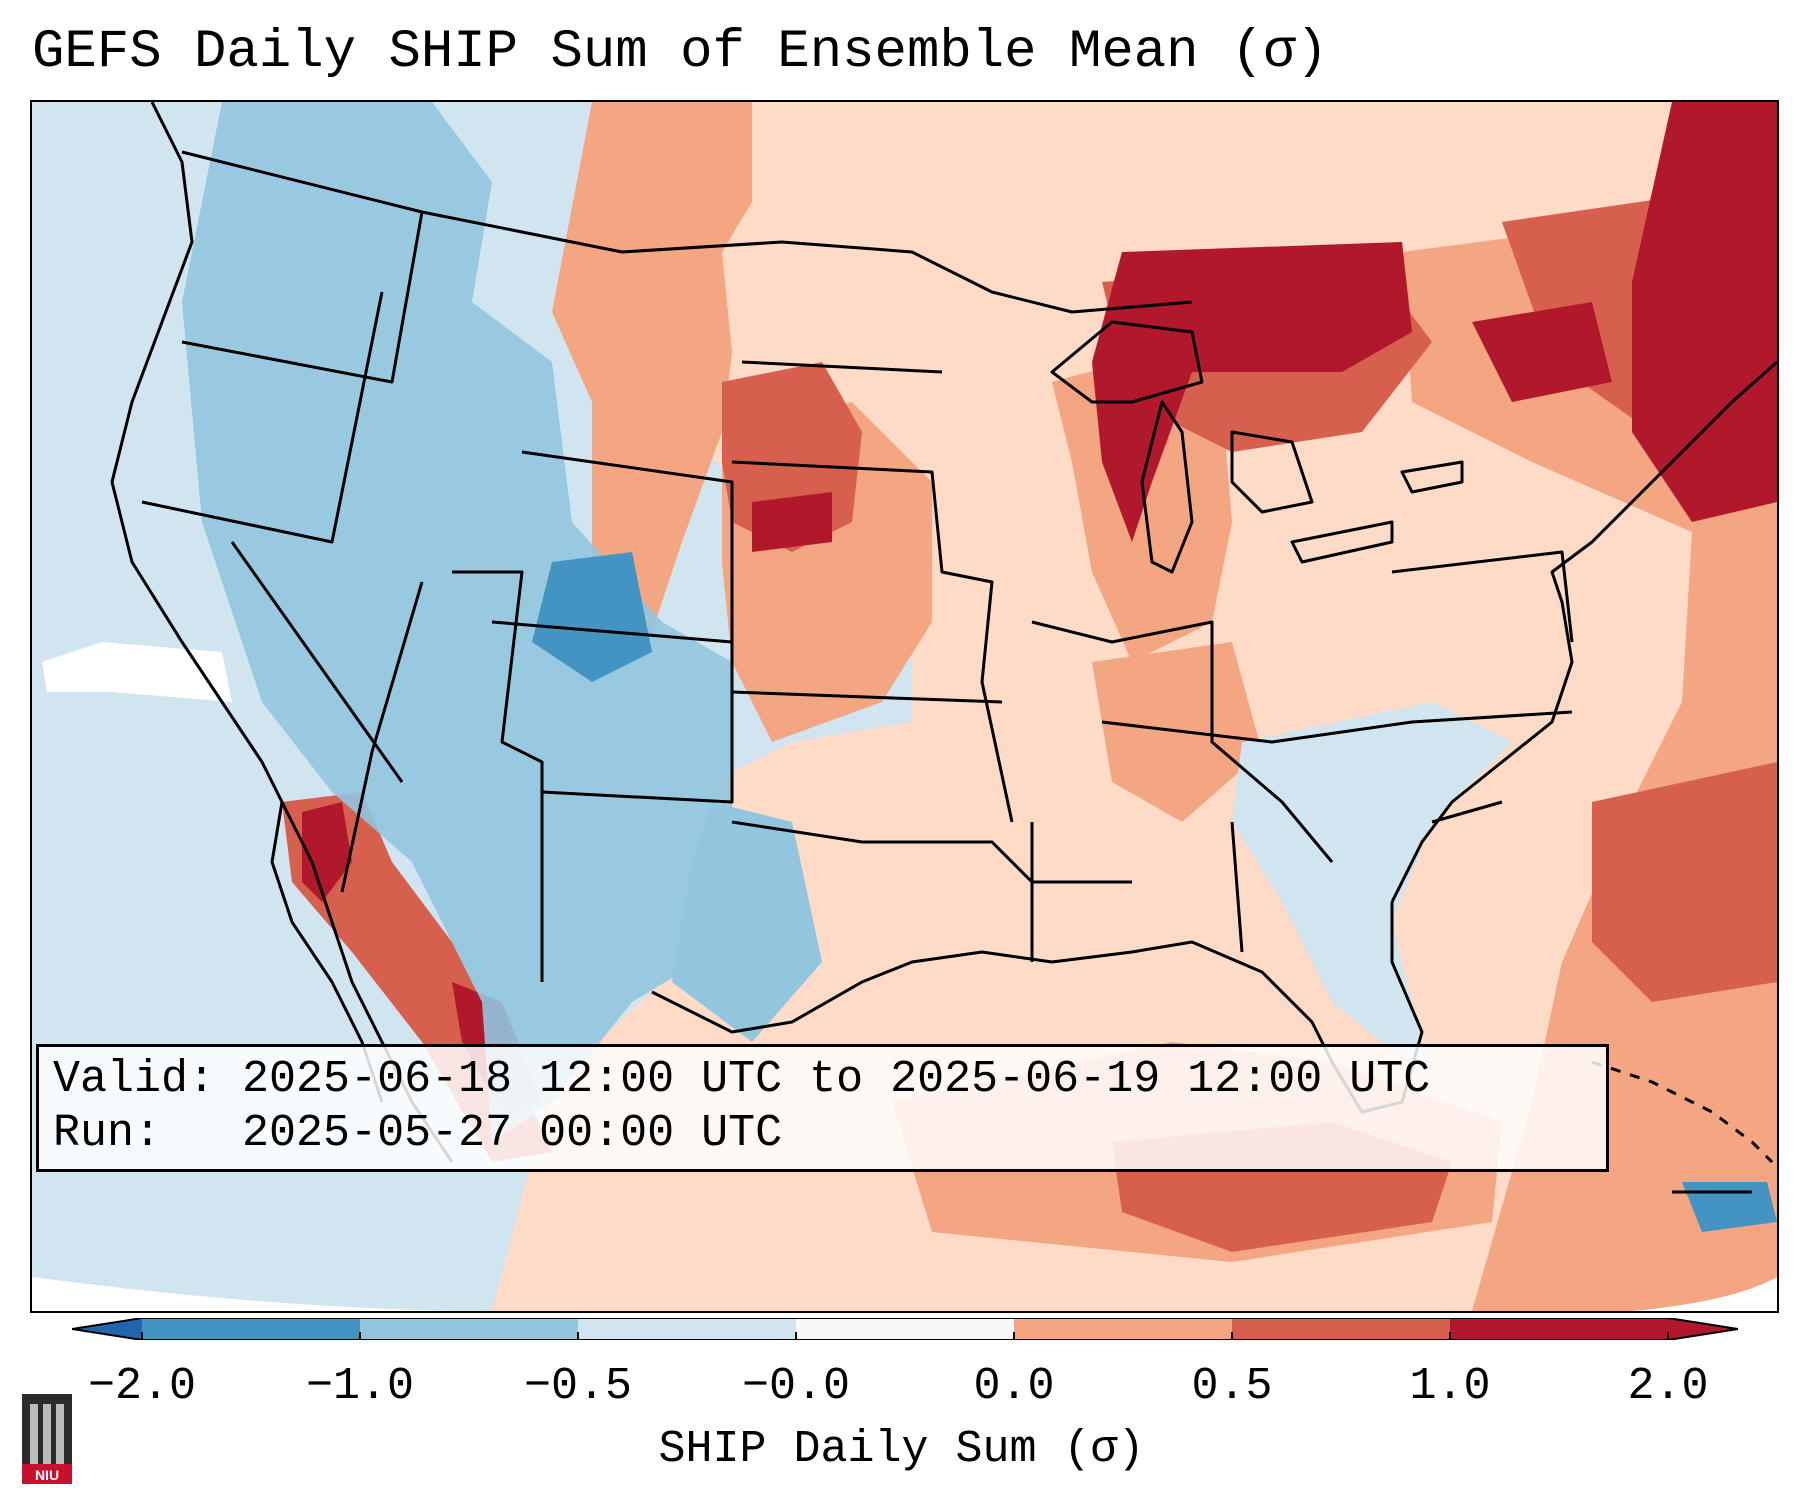 Image resolution: width=1803 pixels, height=1506 pixels. I want to click on colorbar-label: SHIP Daily Sum (σ), so click(901, 1449).